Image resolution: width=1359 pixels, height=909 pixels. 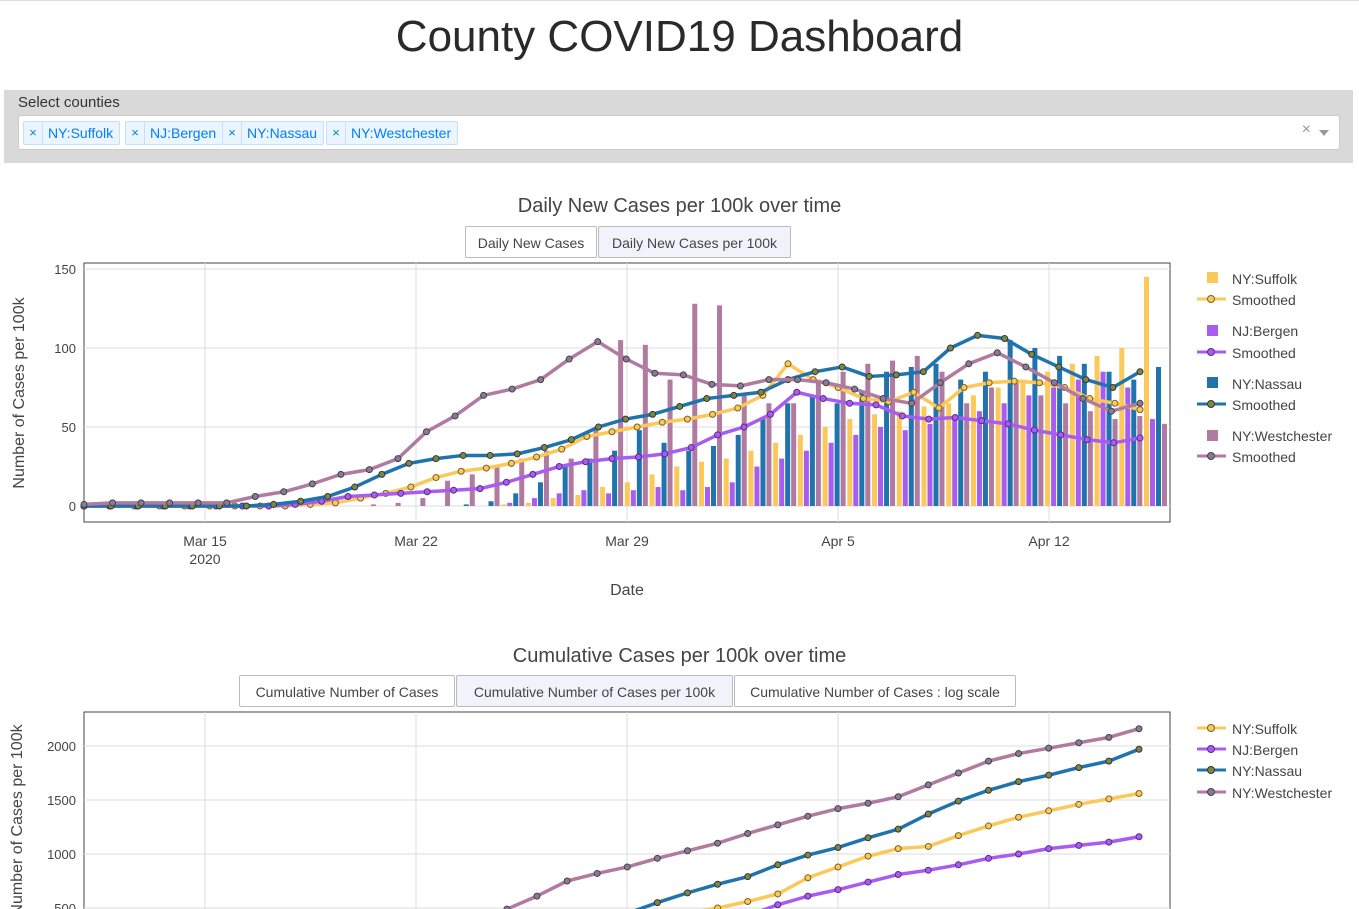 What do you see at coordinates (204, 559) in the screenshot?
I see `x-tick-year: 2020` at bounding box center [204, 559].